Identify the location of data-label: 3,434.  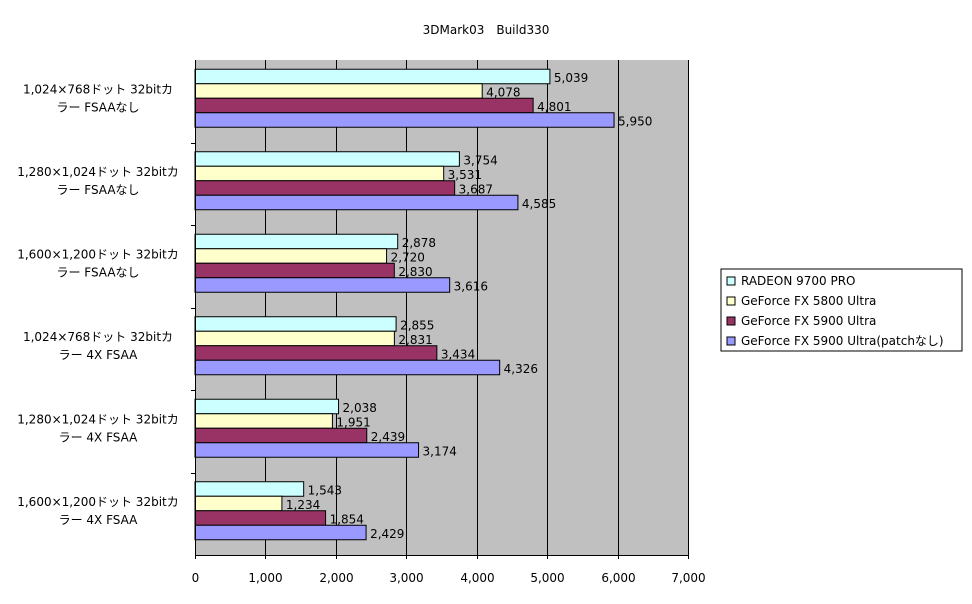
(458, 354).